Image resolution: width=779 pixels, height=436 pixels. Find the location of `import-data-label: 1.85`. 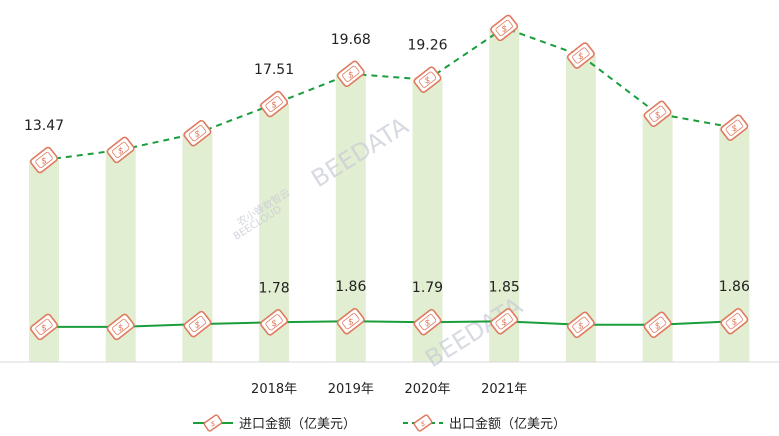

import-data-label: 1.85 is located at coordinates (504, 287).